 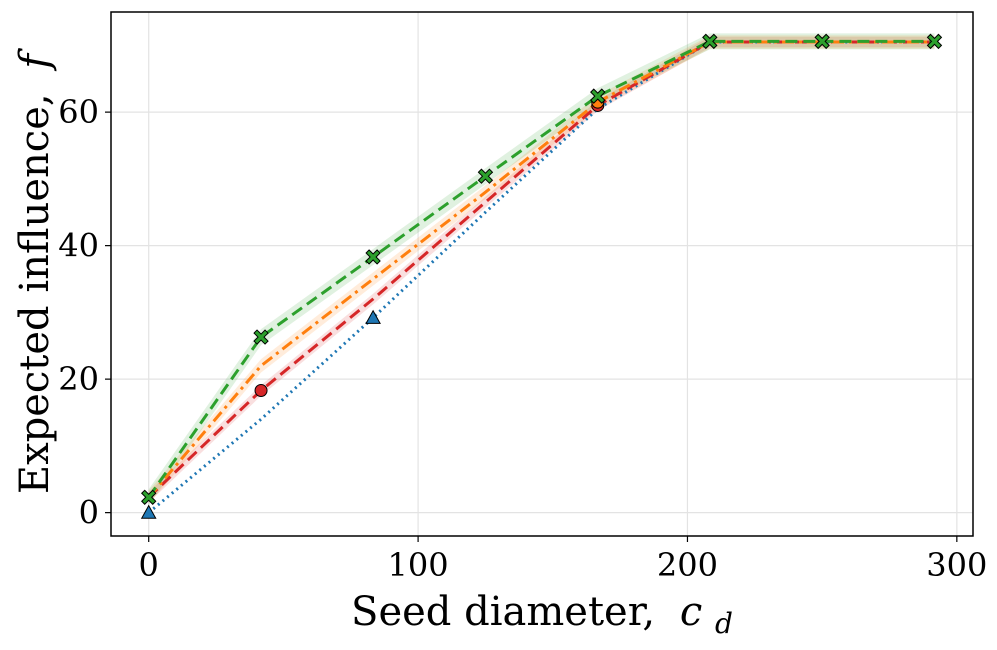 I want to click on series-1-point, so click(x=261, y=390).